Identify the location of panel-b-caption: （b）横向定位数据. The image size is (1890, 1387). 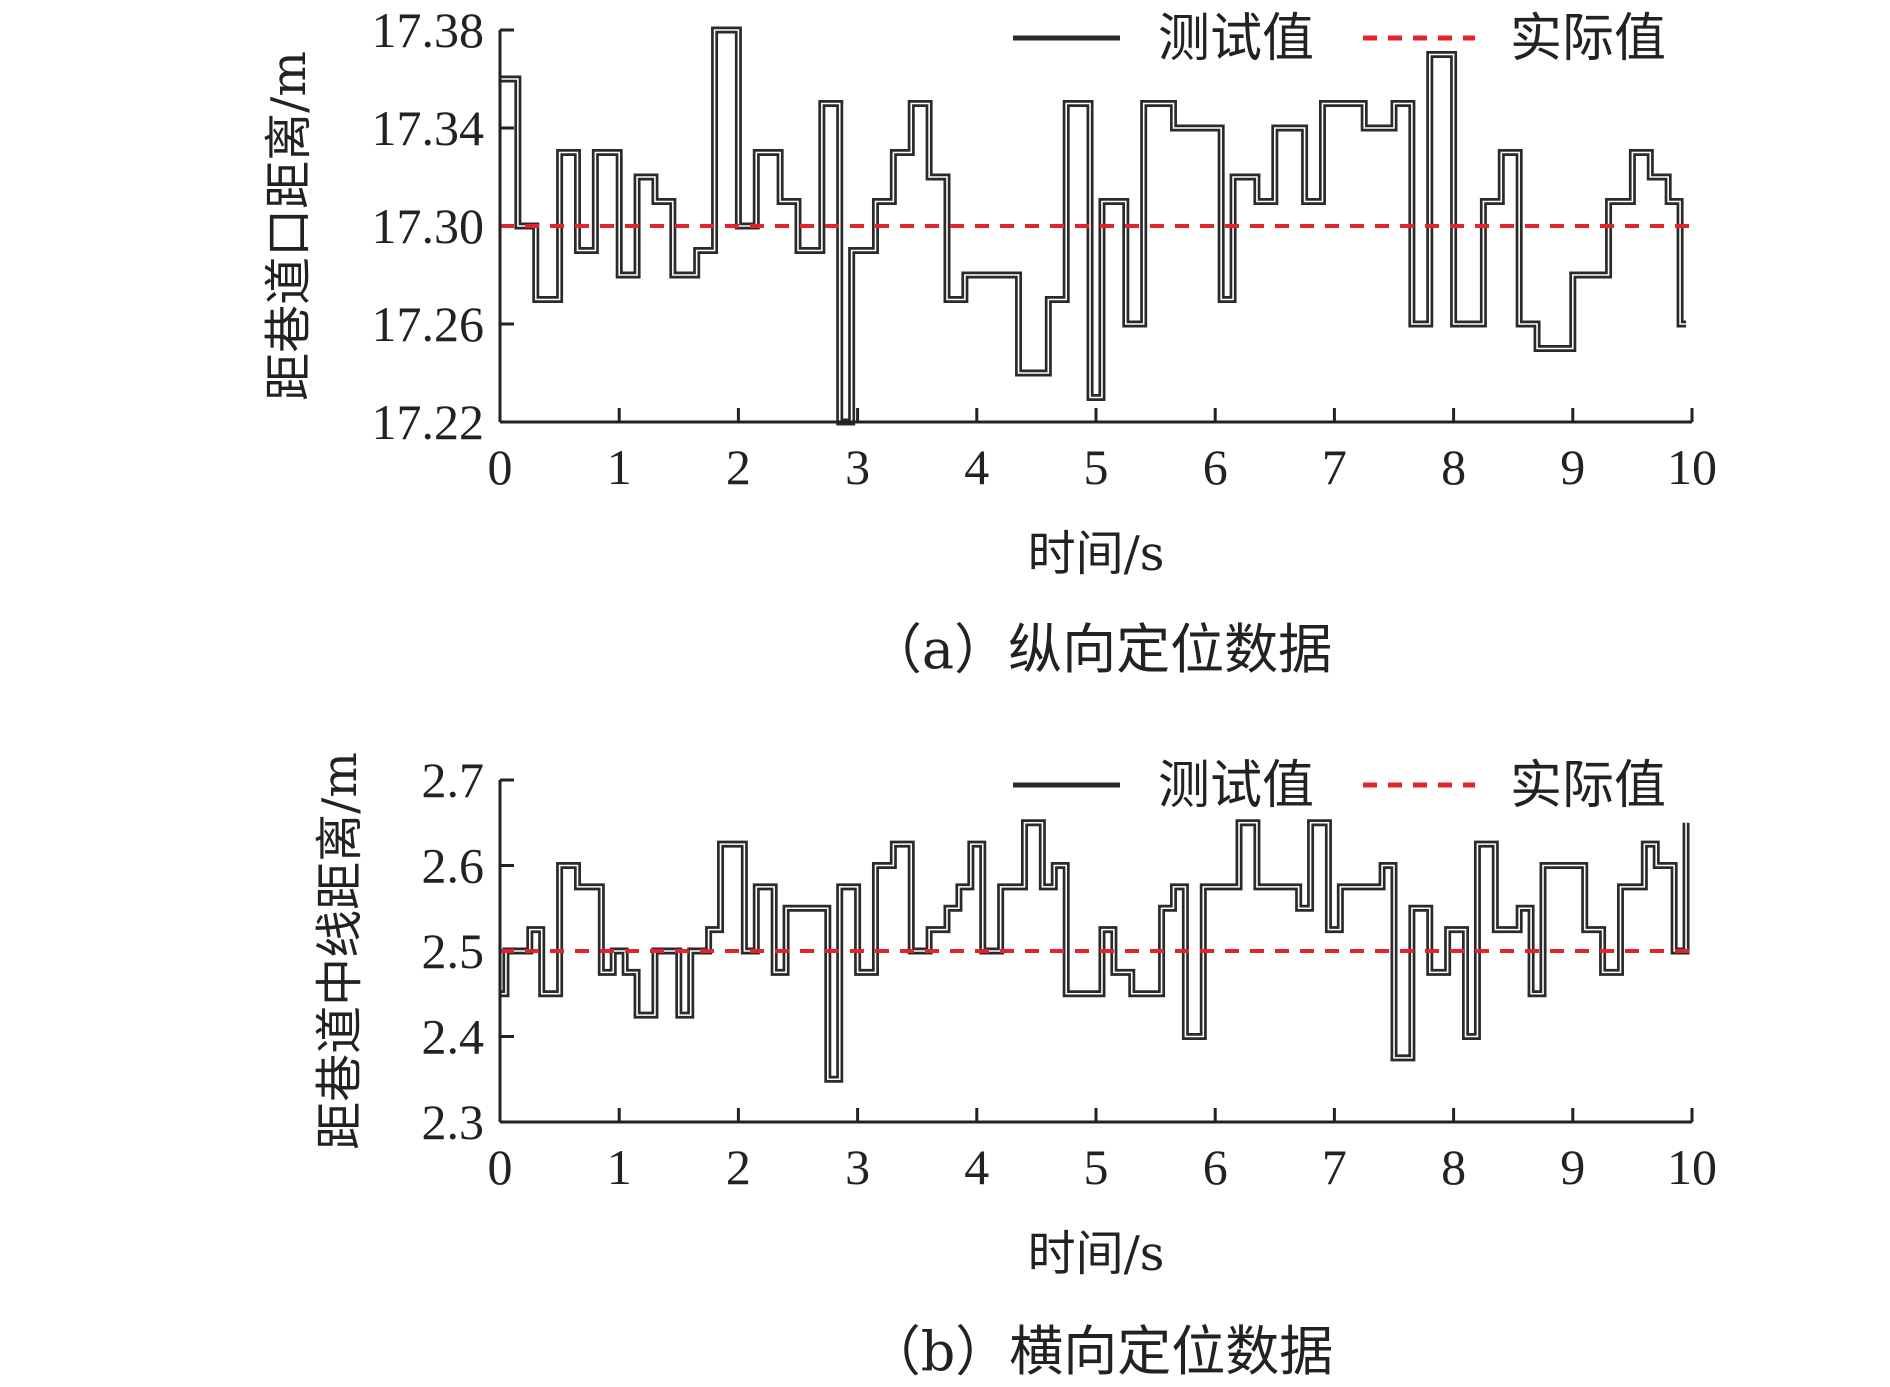
(1100, 1351).